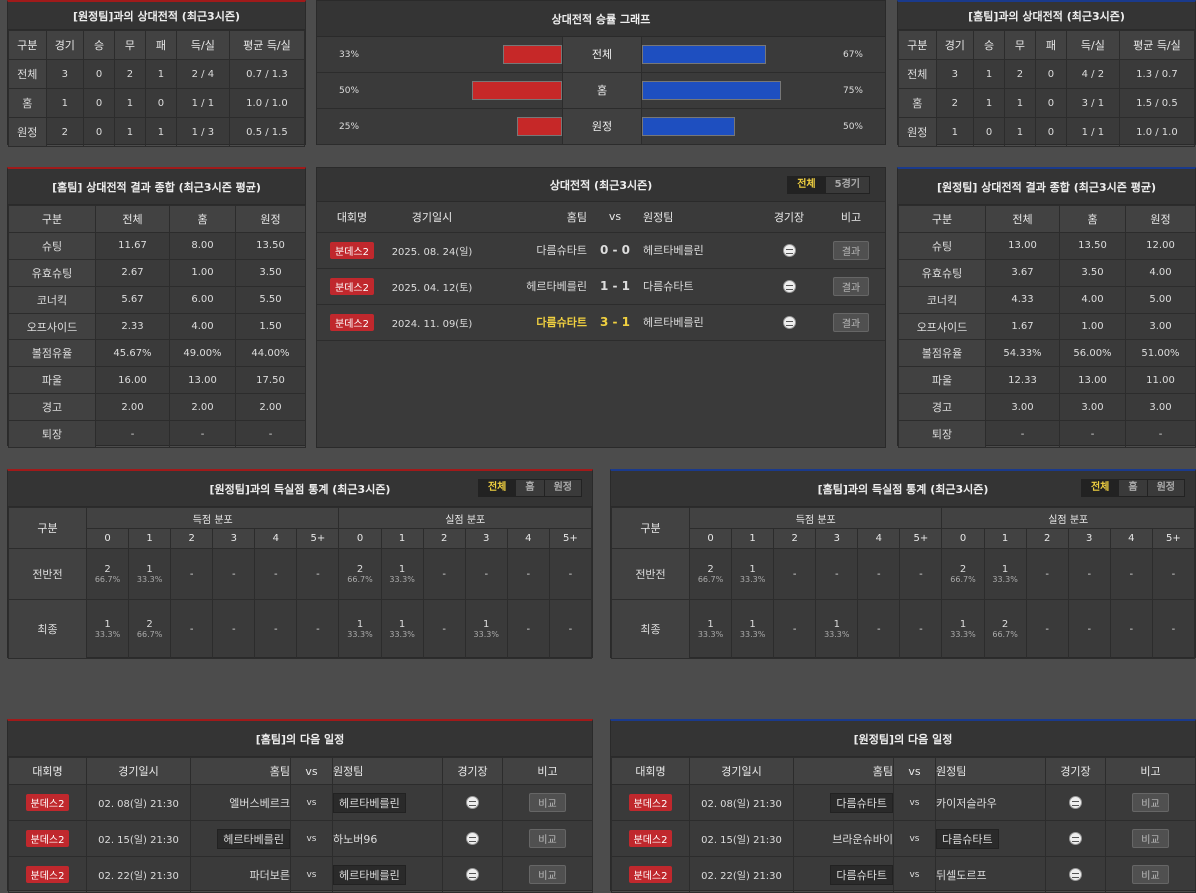  I want to click on h2h-tabs: 전체 5경기, so click(828, 185).